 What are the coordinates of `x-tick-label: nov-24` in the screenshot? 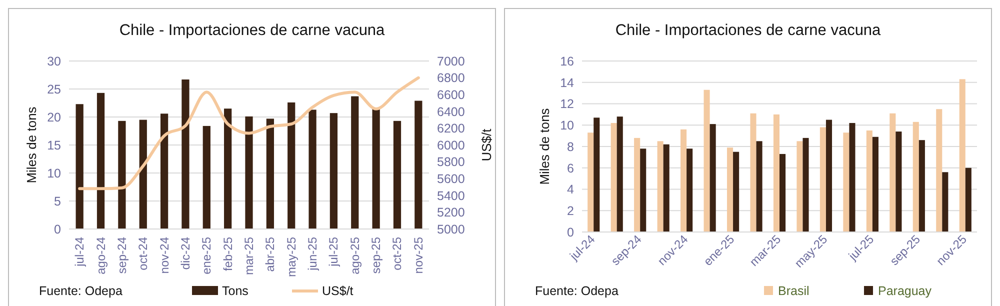 It's located at (164, 255).